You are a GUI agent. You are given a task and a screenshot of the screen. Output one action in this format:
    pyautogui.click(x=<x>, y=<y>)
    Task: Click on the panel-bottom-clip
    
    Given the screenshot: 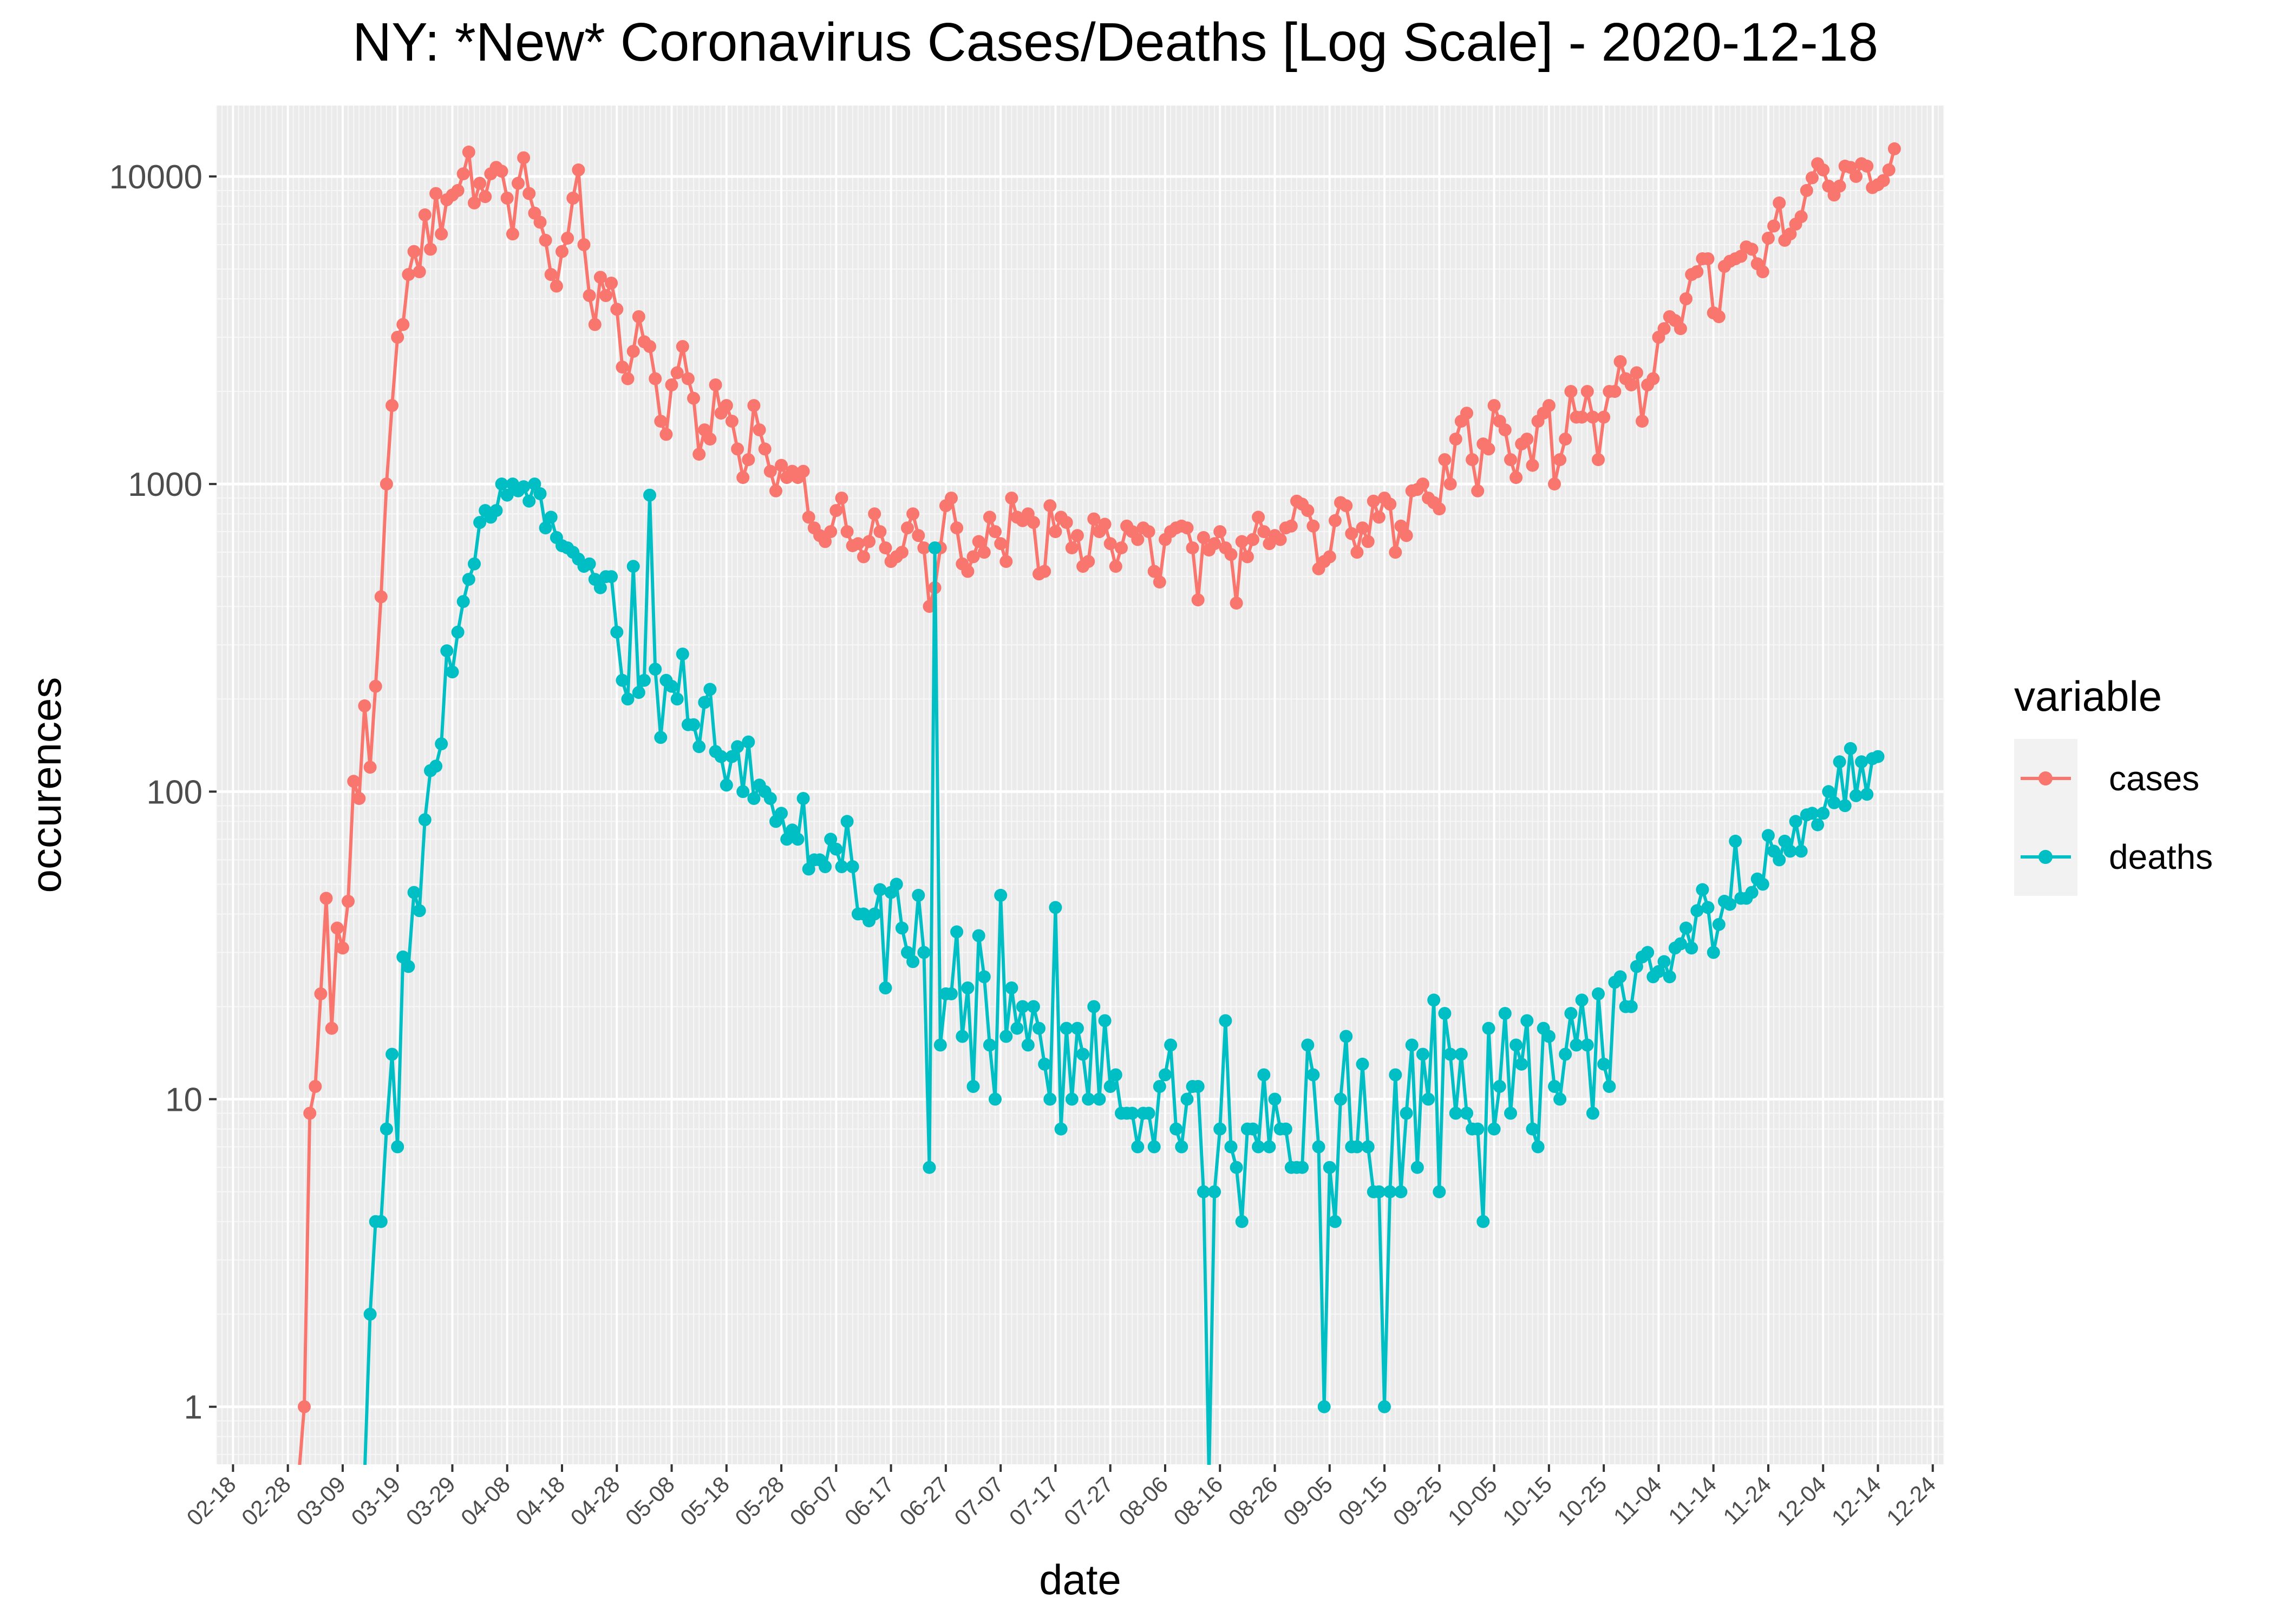 What is the action you would take?
    pyautogui.click(x=1081, y=1471)
    